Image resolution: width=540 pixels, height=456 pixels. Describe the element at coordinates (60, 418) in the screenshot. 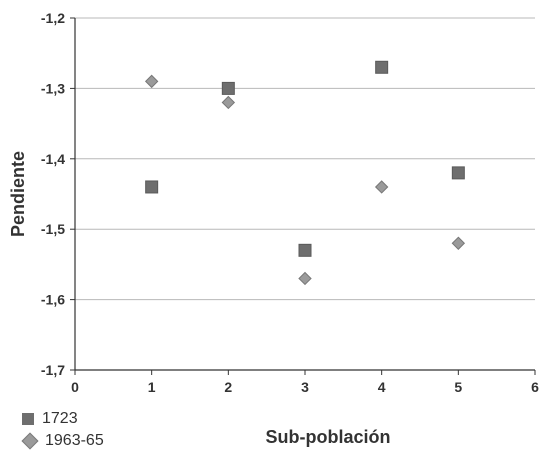

I see `legend-label: 1723` at that location.